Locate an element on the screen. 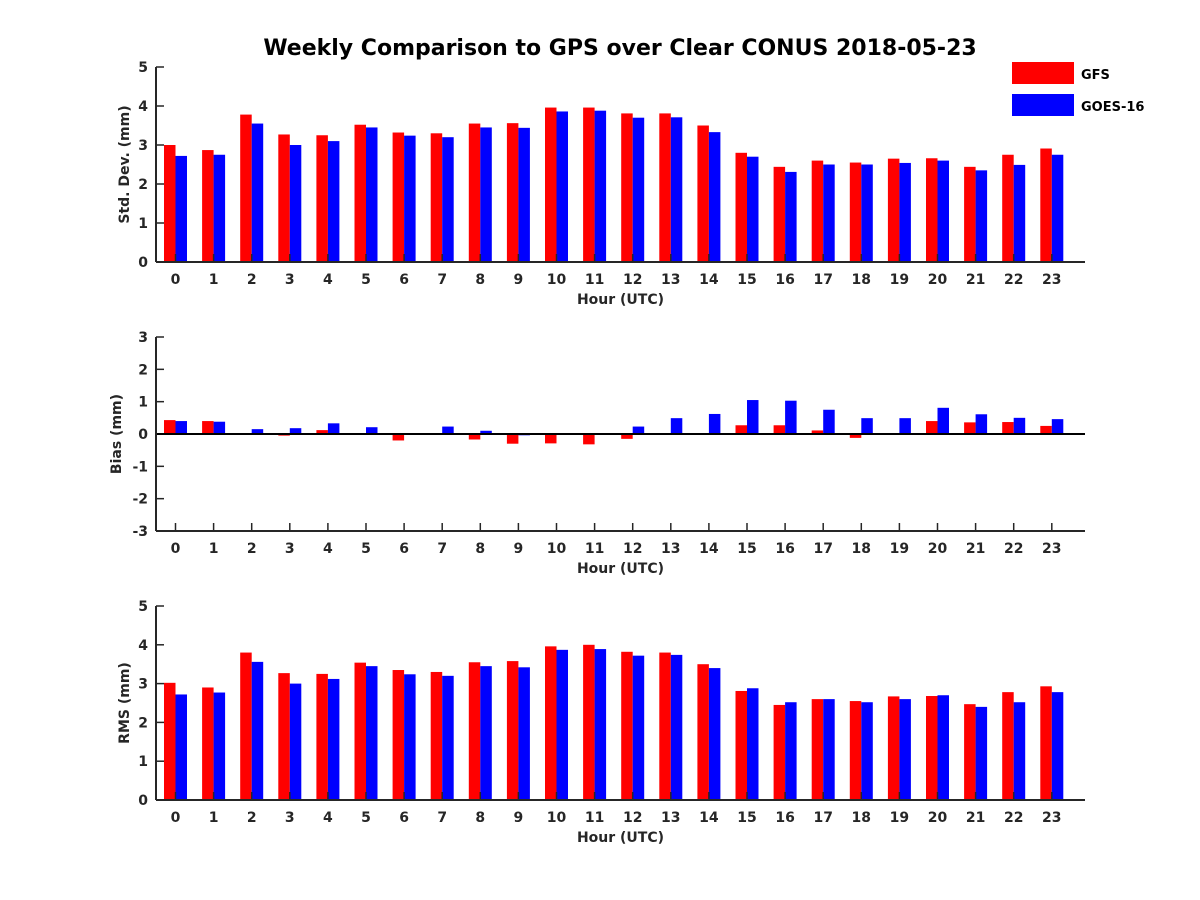  std-dev-xtick-label: 9 is located at coordinates (519, 280).